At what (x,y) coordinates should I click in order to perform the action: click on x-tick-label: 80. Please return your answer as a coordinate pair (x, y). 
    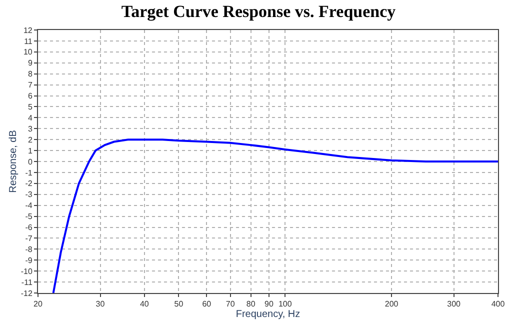
    Looking at the image, I should click on (251, 304).